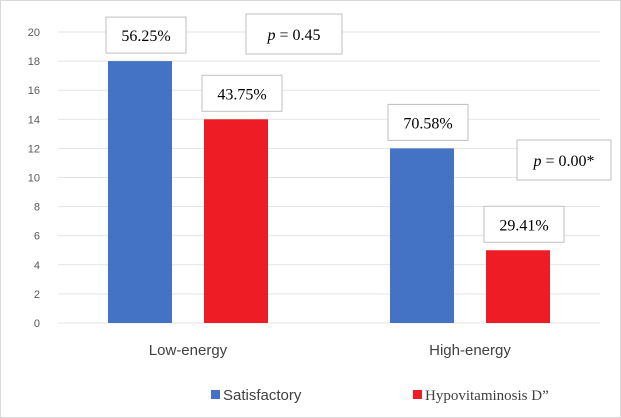 The height and width of the screenshot is (418, 621). I want to click on data-label: 70.58%, so click(427, 123).